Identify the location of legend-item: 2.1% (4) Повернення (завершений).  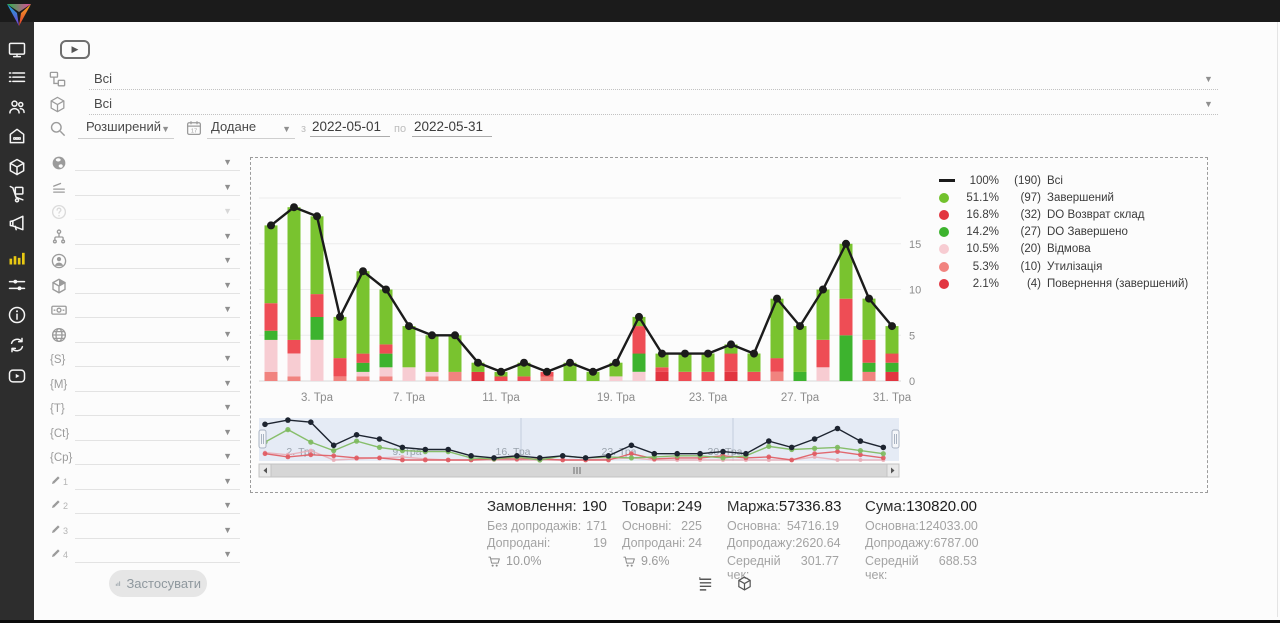
(1069, 283).